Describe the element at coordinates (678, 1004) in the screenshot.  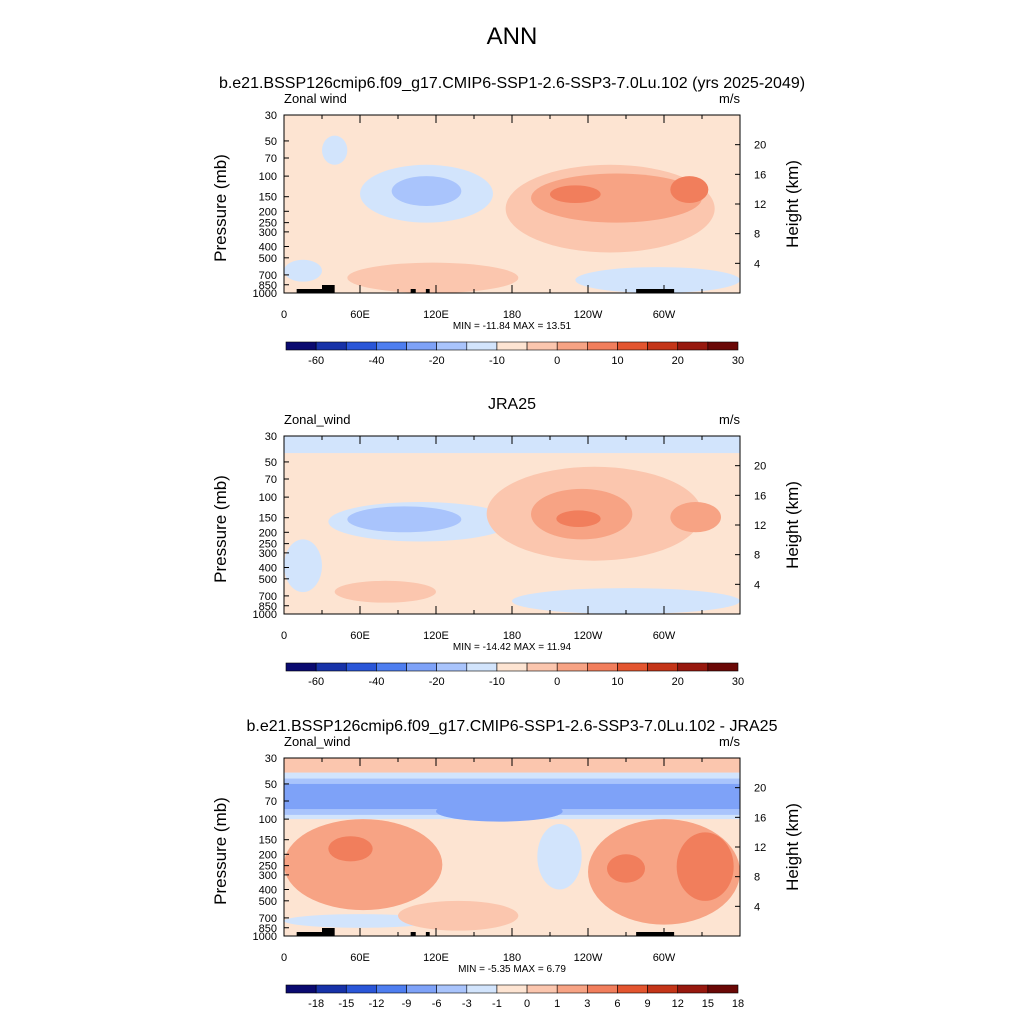
I see `colorbar-label: 12` at that location.